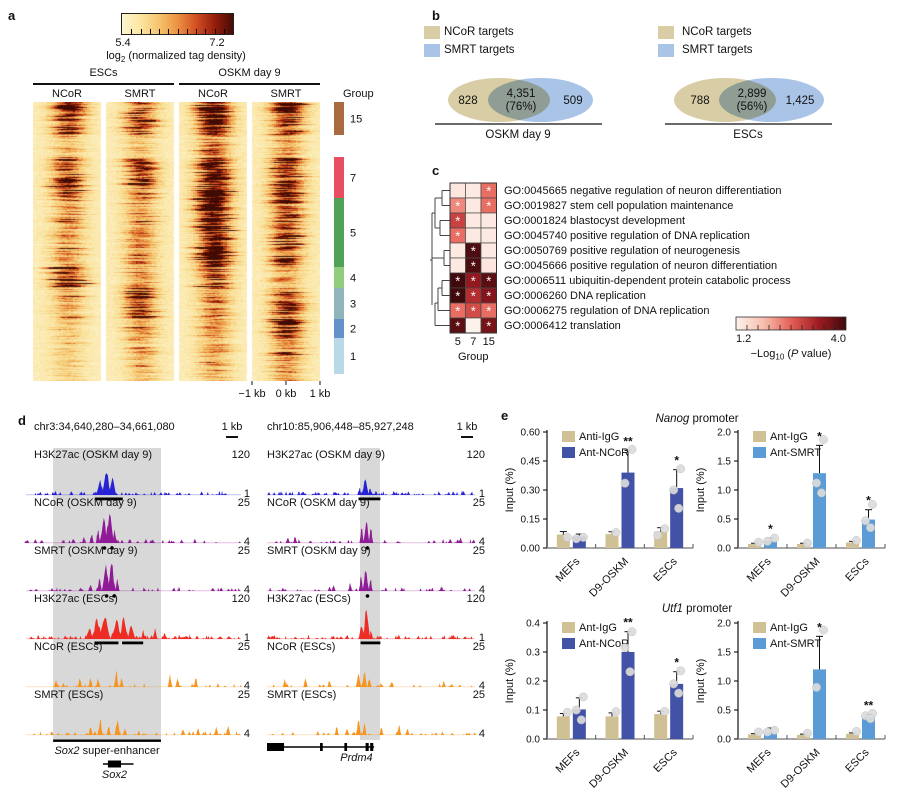  Describe the element at coordinates (301, 647) in the screenshot. I see `svg-text: NCoR (ESCs)` at that location.